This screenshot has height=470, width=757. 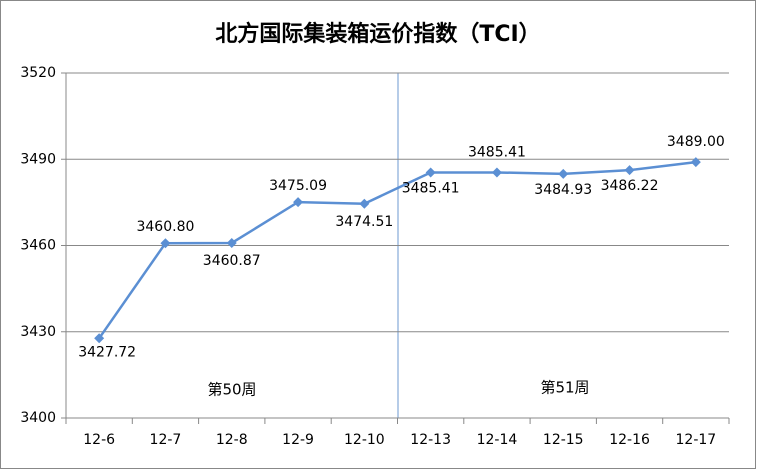 What do you see at coordinates (563, 440) in the screenshot?
I see `x-tick-label: 12-15` at bounding box center [563, 440].